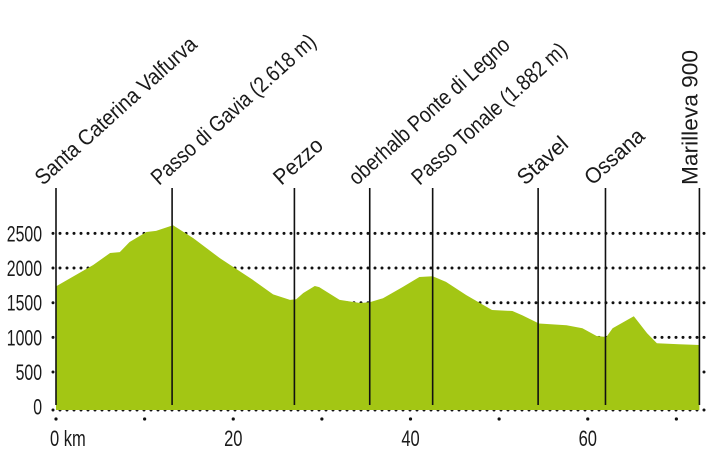 Image resolution: width=712 pixels, height=455 pixels. I want to click on y-tick-label: 1500, so click(24, 304).